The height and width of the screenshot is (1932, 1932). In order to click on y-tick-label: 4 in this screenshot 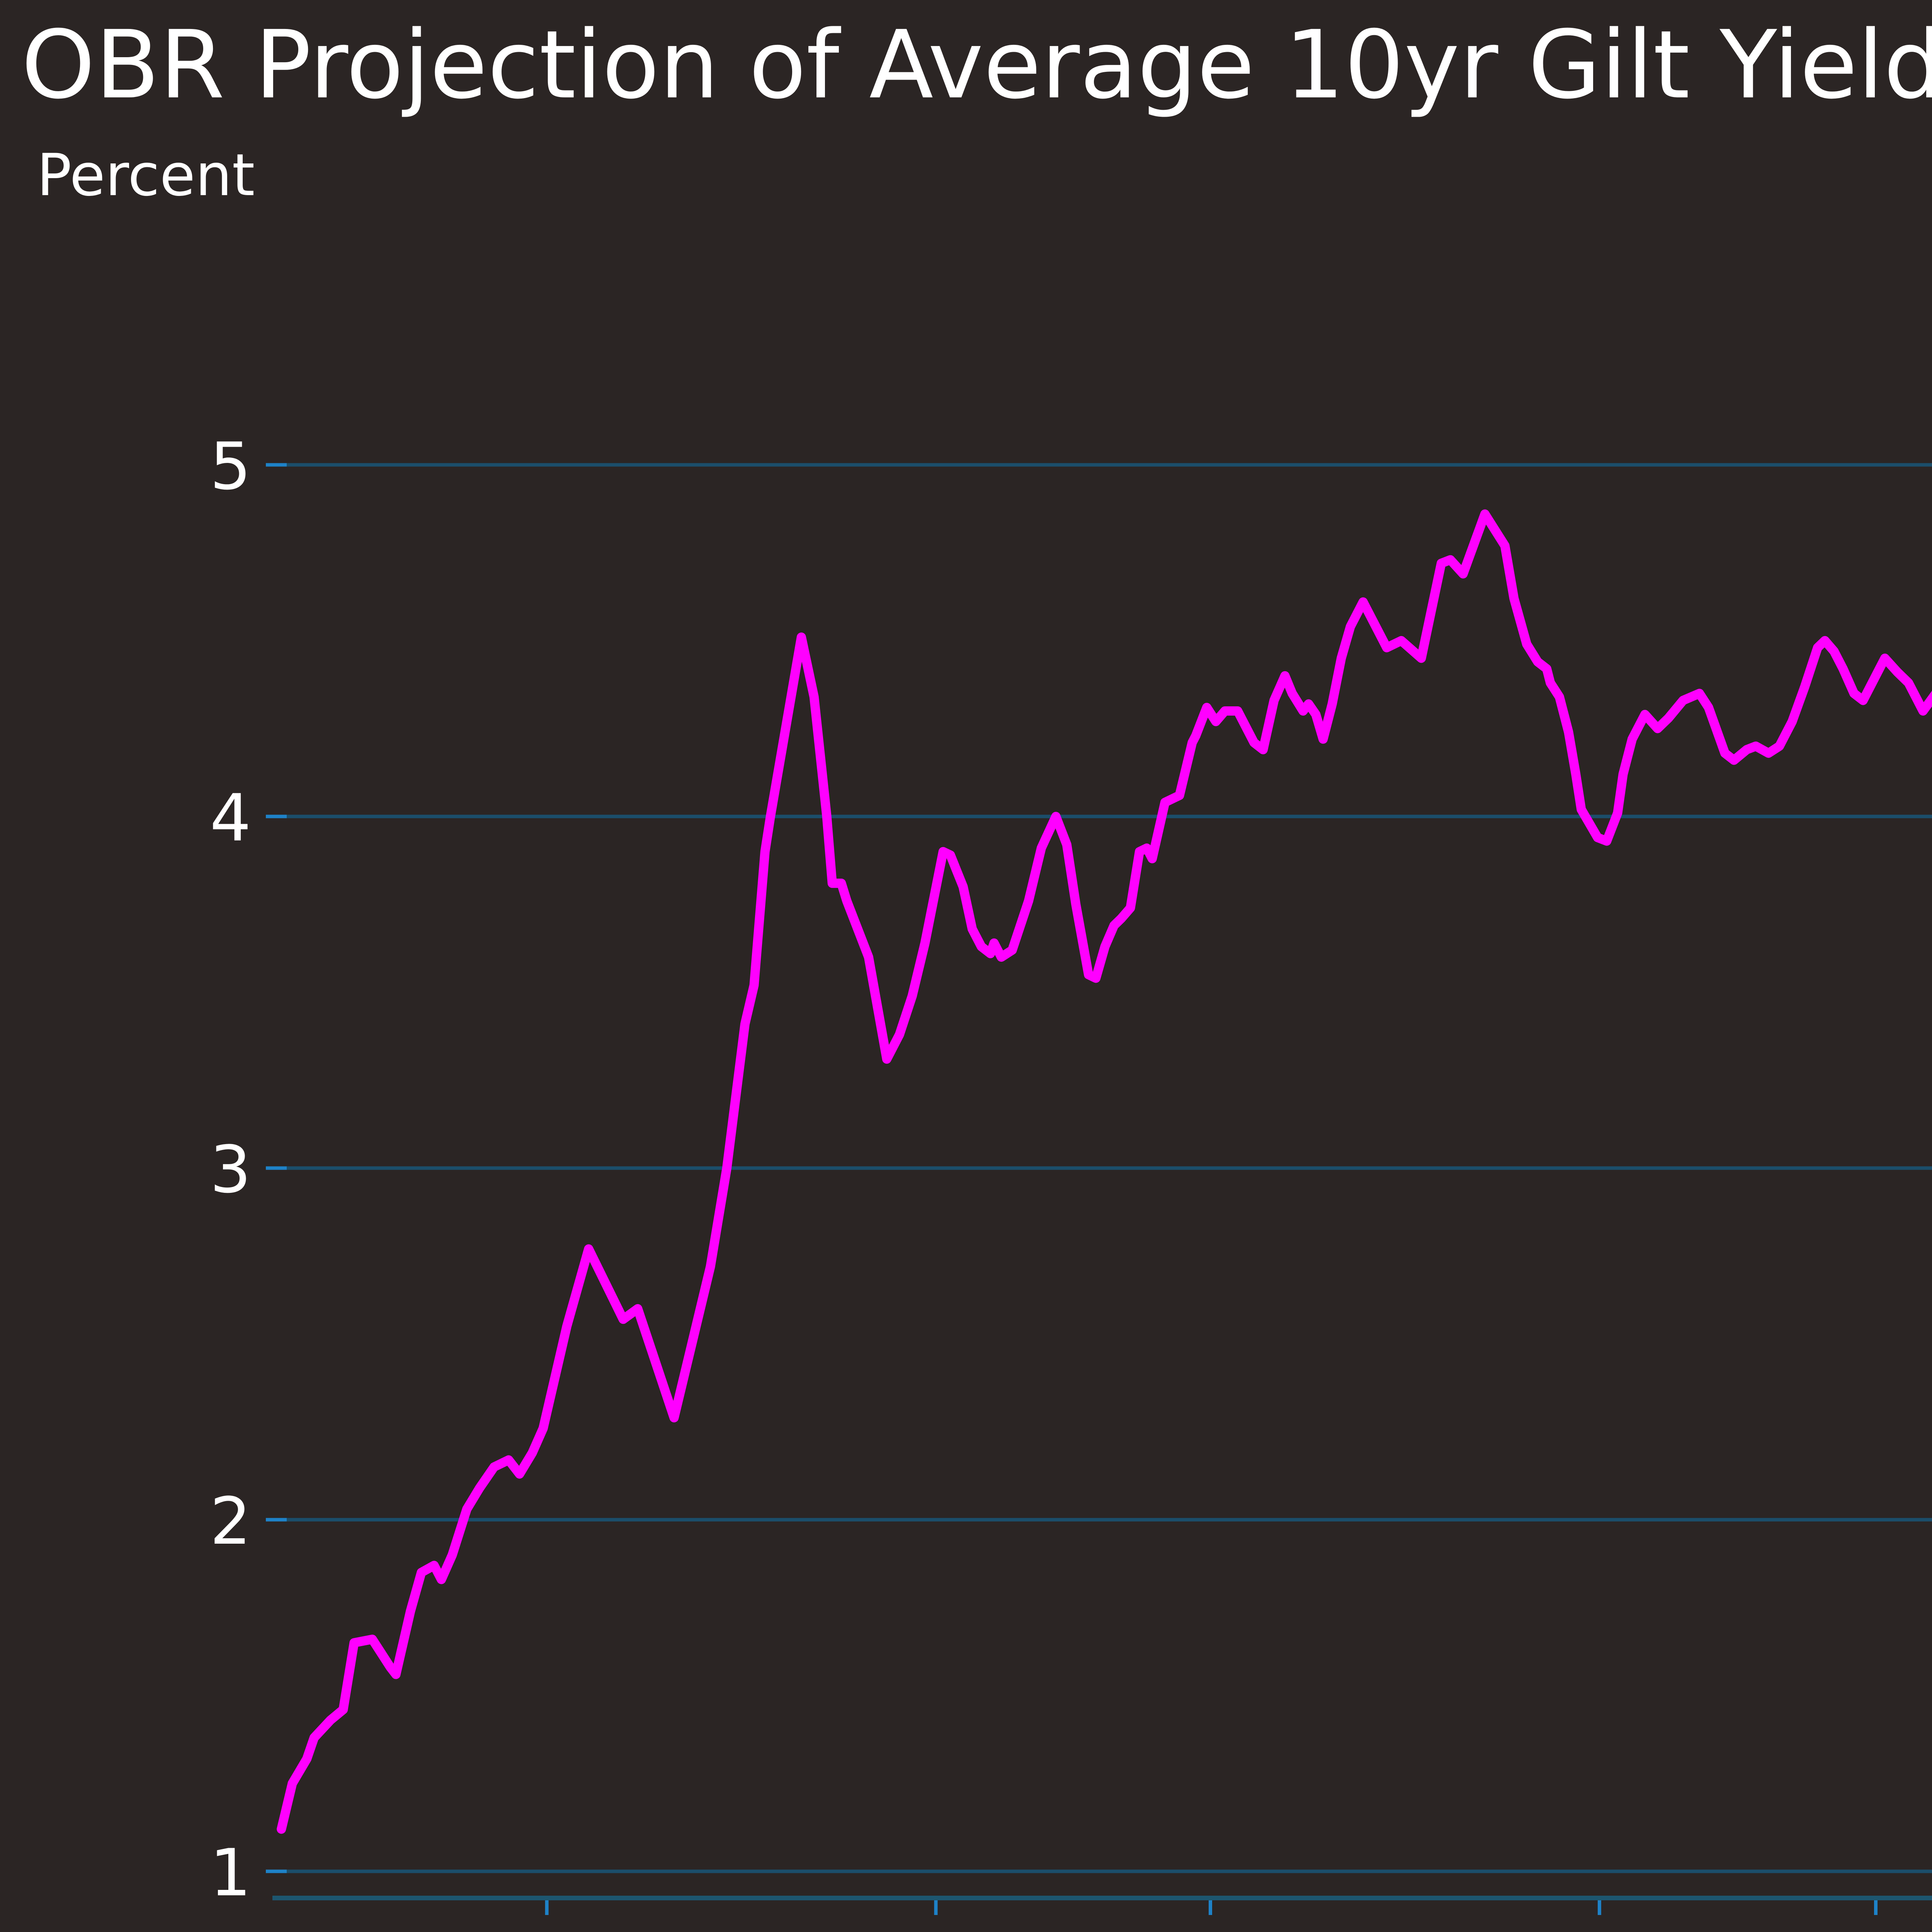, I will do `click(230, 818)`.